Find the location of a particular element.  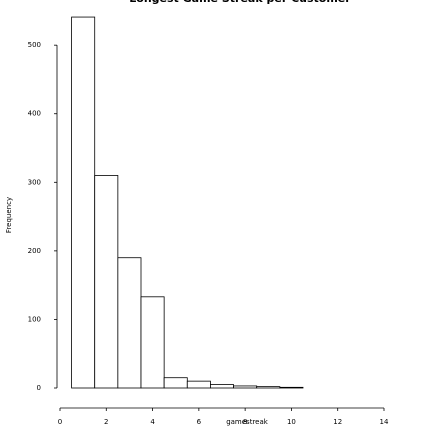

chart-title: Longest Game Streak per Customer is located at coordinates (240, 2).